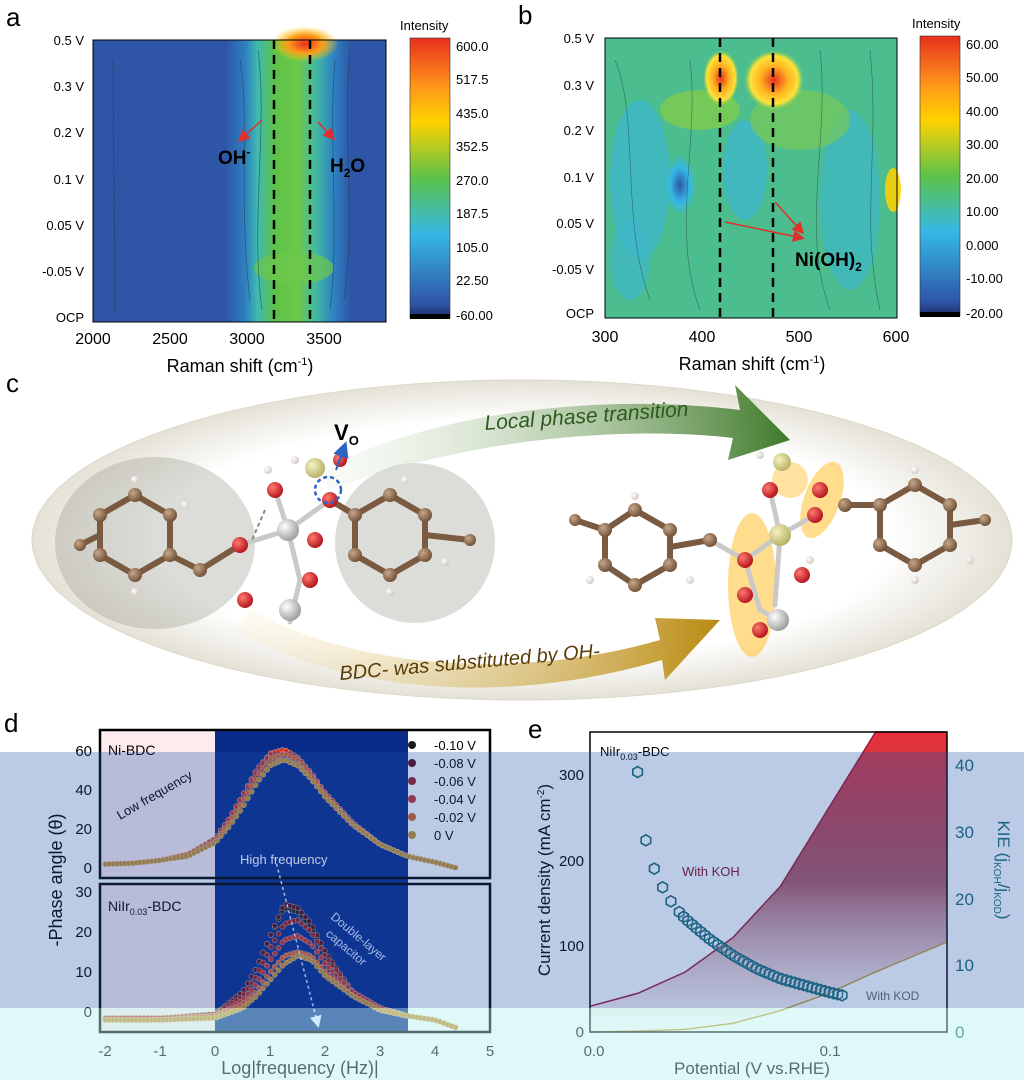  Describe the element at coordinates (964, 965) in the screenshot. I see `y2-tick-e-1: 10` at that location.